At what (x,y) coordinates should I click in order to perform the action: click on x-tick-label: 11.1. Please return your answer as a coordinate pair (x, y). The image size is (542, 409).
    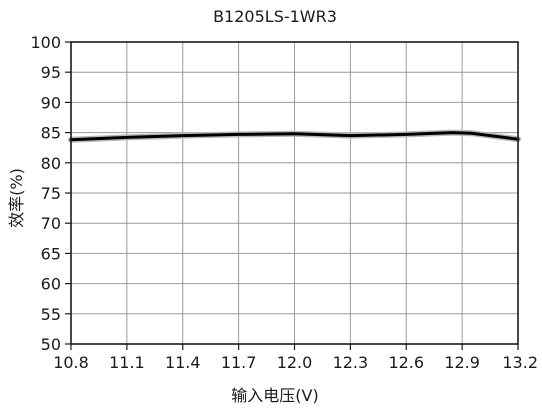
    Looking at the image, I should click on (127, 362).